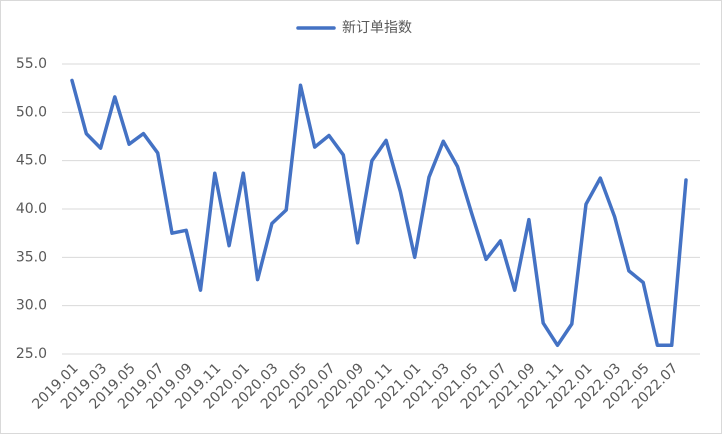 Image resolution: width=722 pixels, height=434 pixels. I want to click on y-tick-label: 50.0, so click(31, 112).